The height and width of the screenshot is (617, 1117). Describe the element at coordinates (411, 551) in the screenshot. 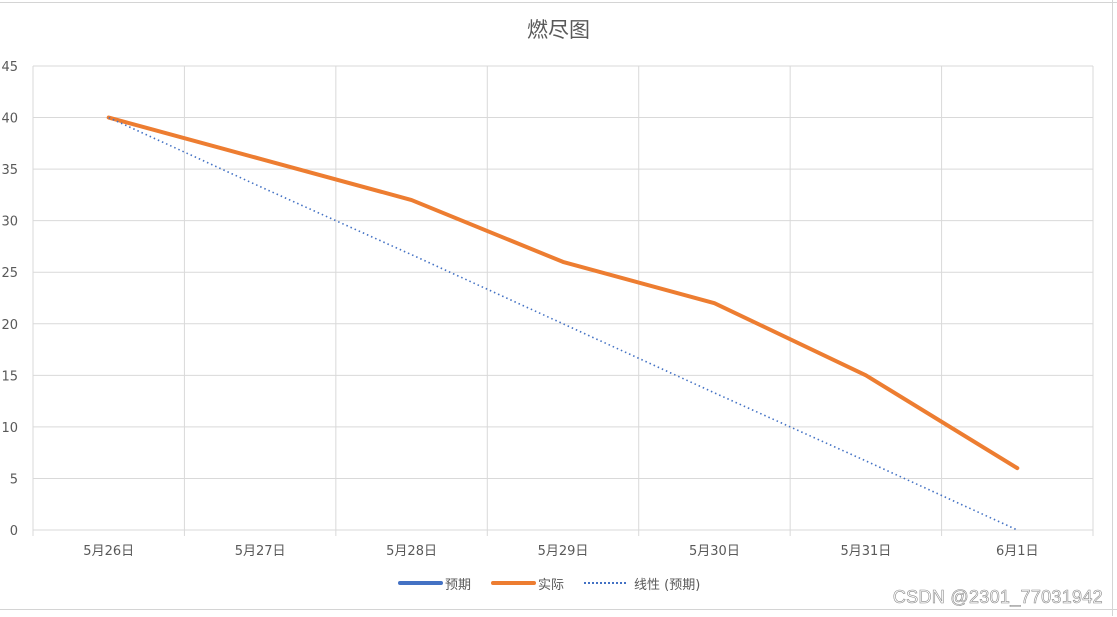

I see `x-tick-label: 5月28日` at that location.